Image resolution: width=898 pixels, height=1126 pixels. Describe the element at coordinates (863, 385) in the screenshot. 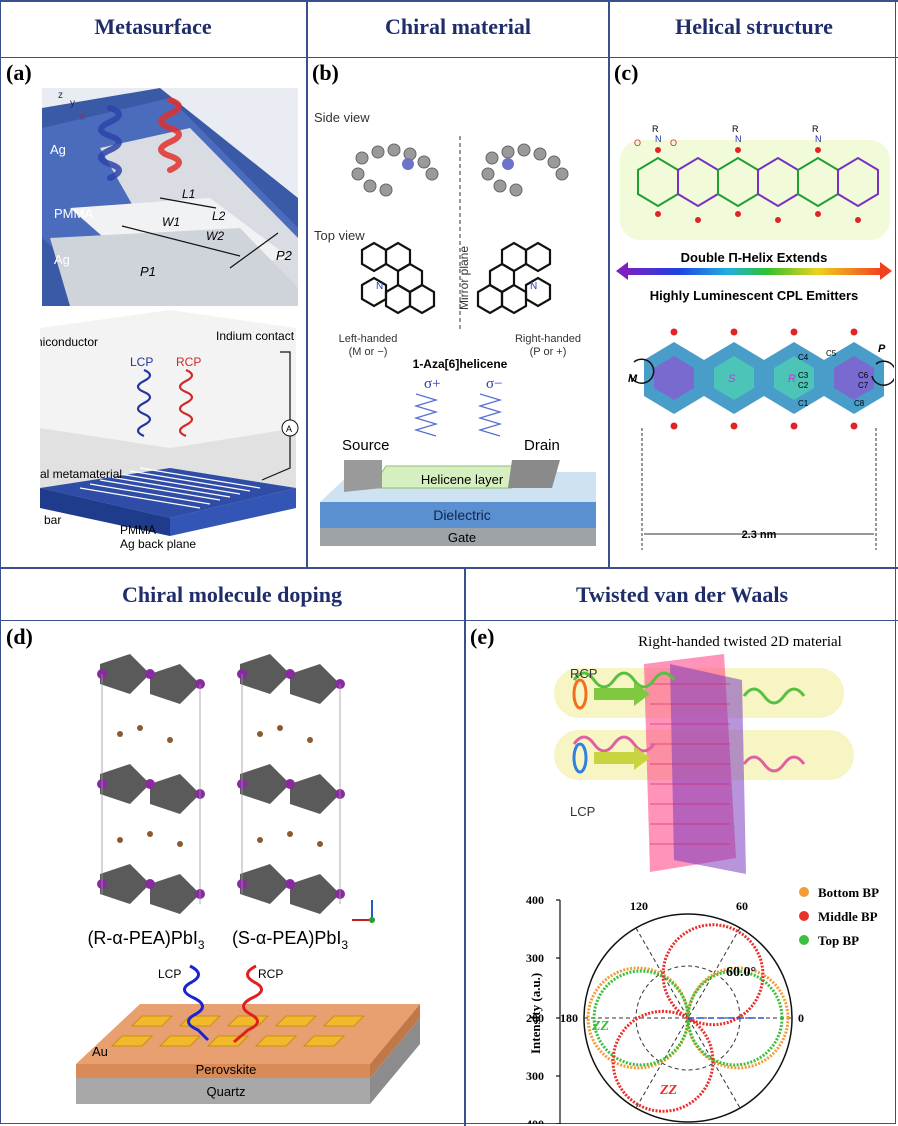

I see `svg-text: C7` at that location.